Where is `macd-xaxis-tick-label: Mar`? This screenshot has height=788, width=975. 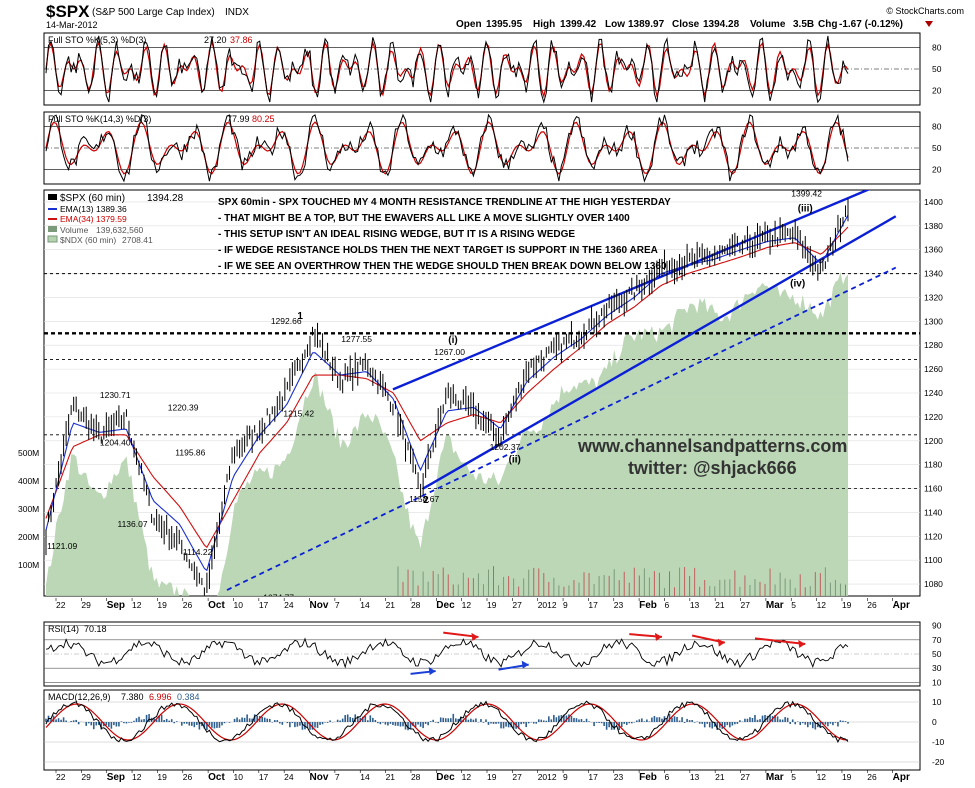 macd-xaxis-tick-label: Mar is located at coordinates (775, 777).